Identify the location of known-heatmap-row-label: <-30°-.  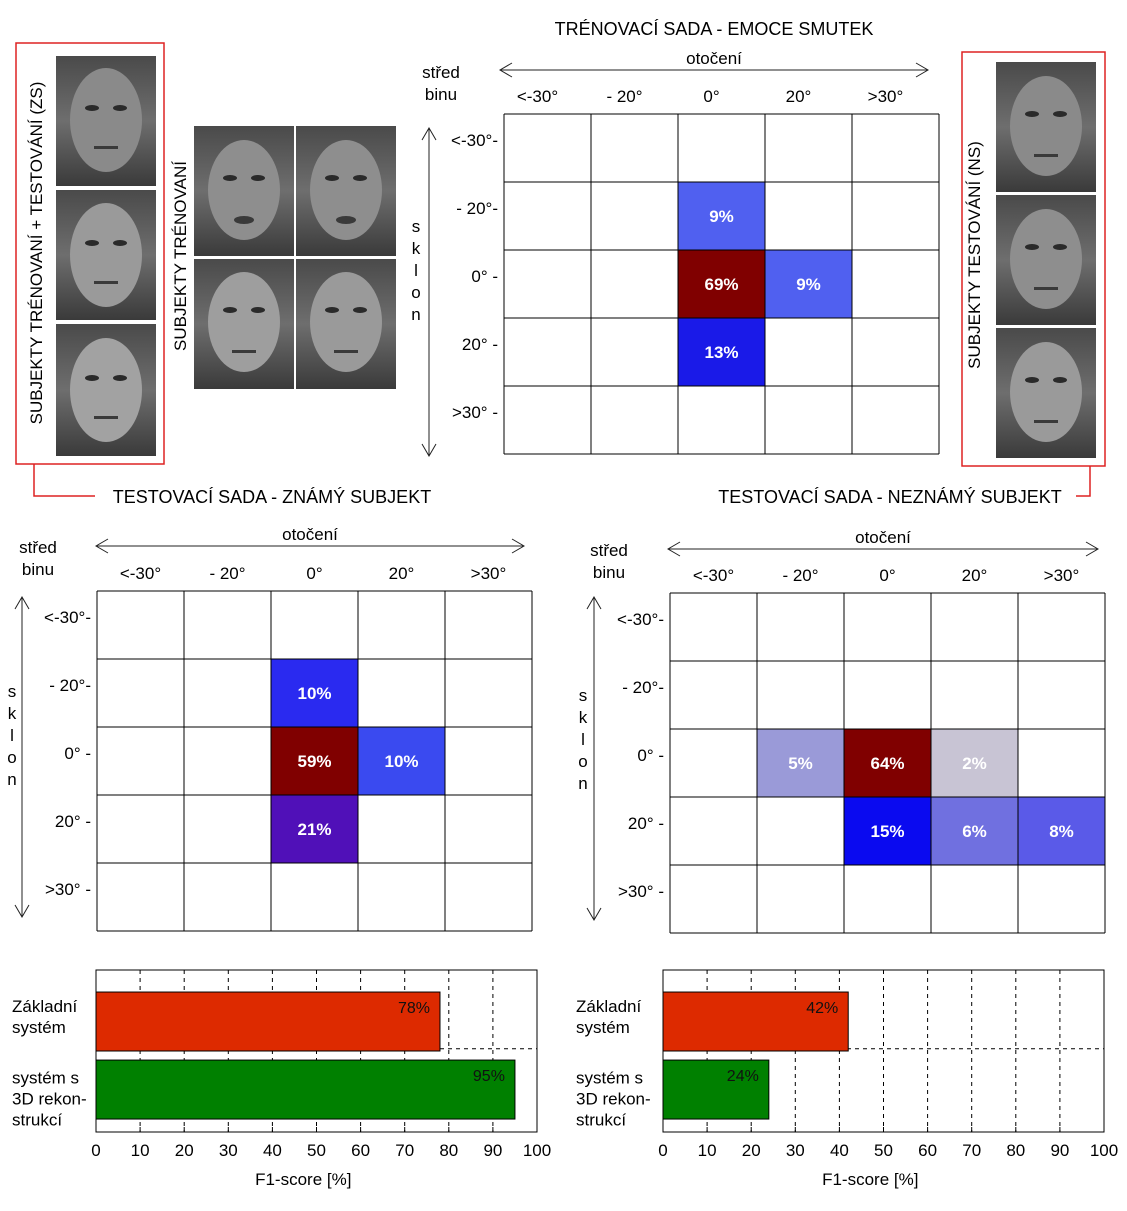
(67, 617).